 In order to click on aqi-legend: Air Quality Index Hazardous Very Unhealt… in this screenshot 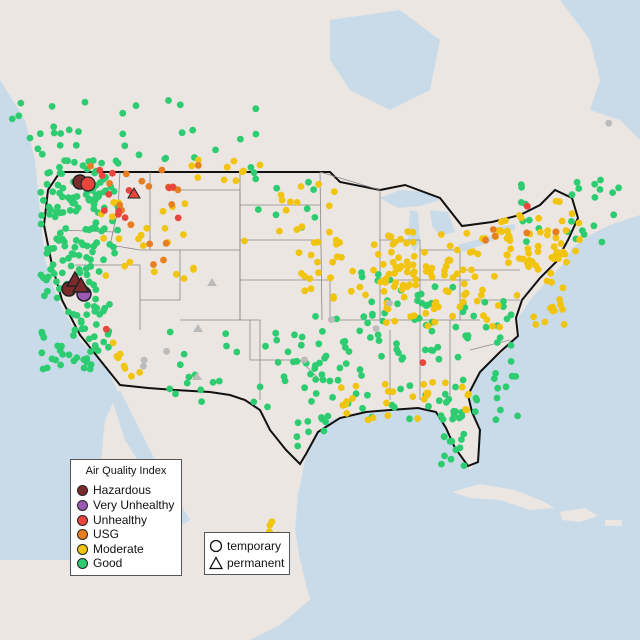, I will do `click(126, 517)`.